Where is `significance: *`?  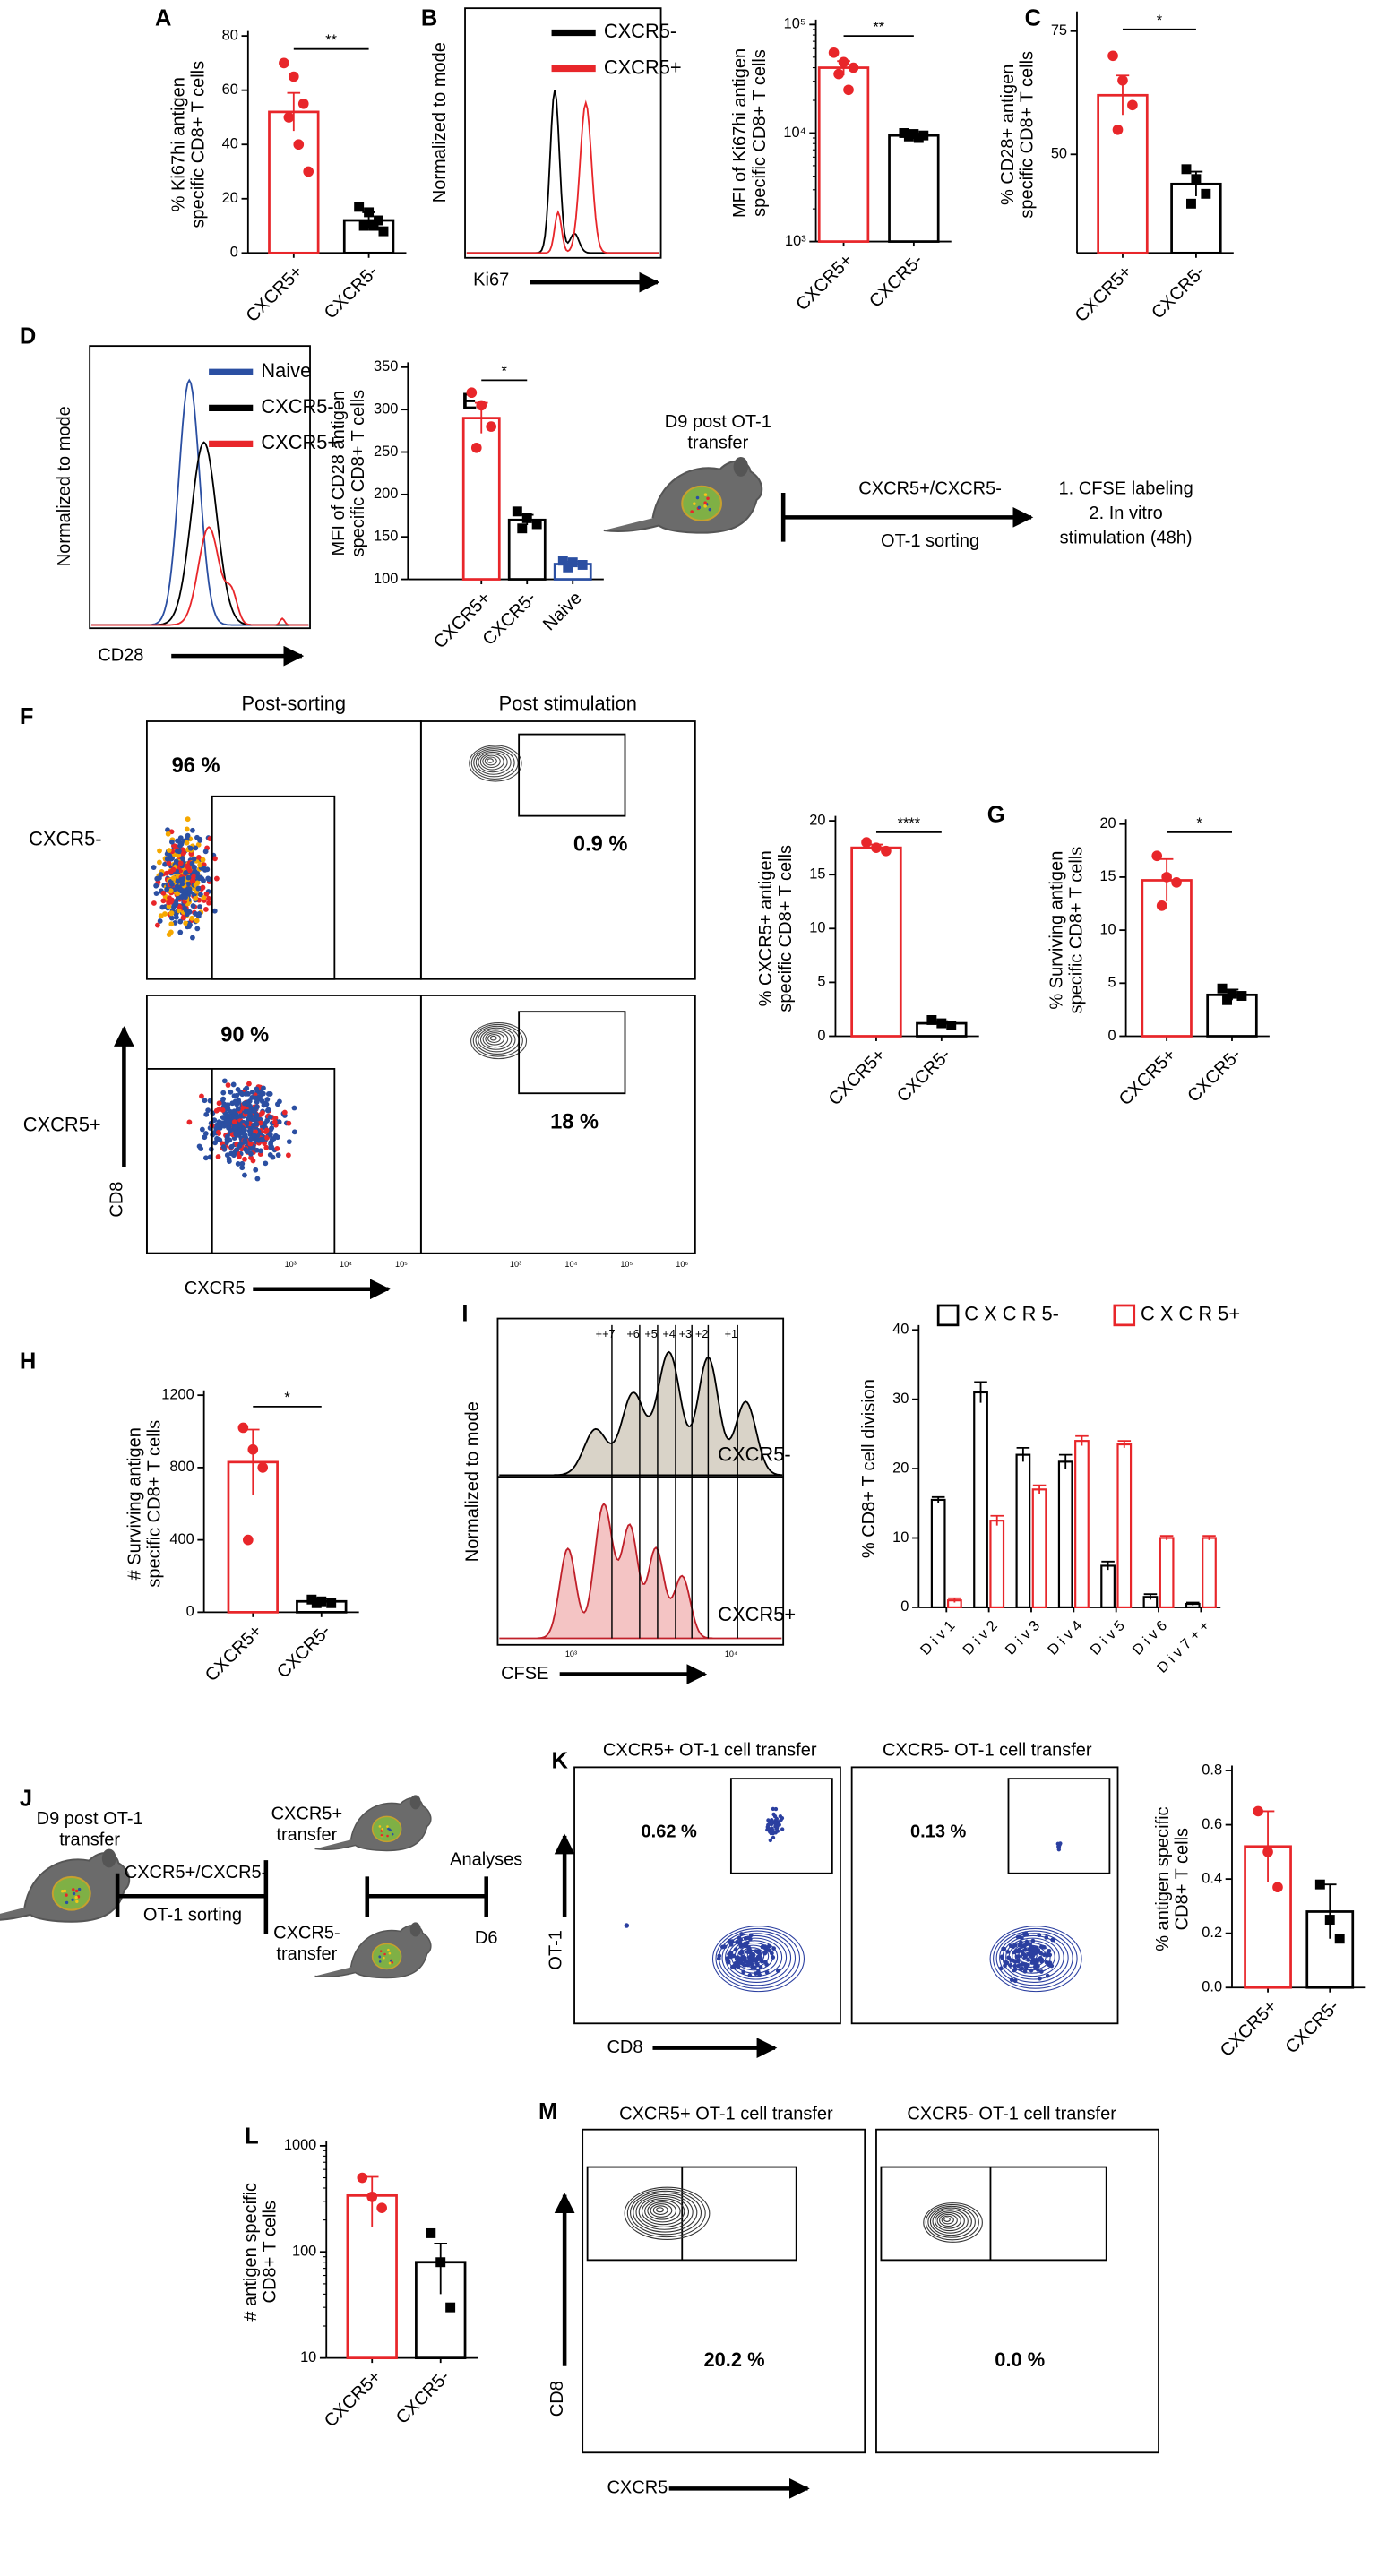
significance: * is located at coordinates (287, 1398).